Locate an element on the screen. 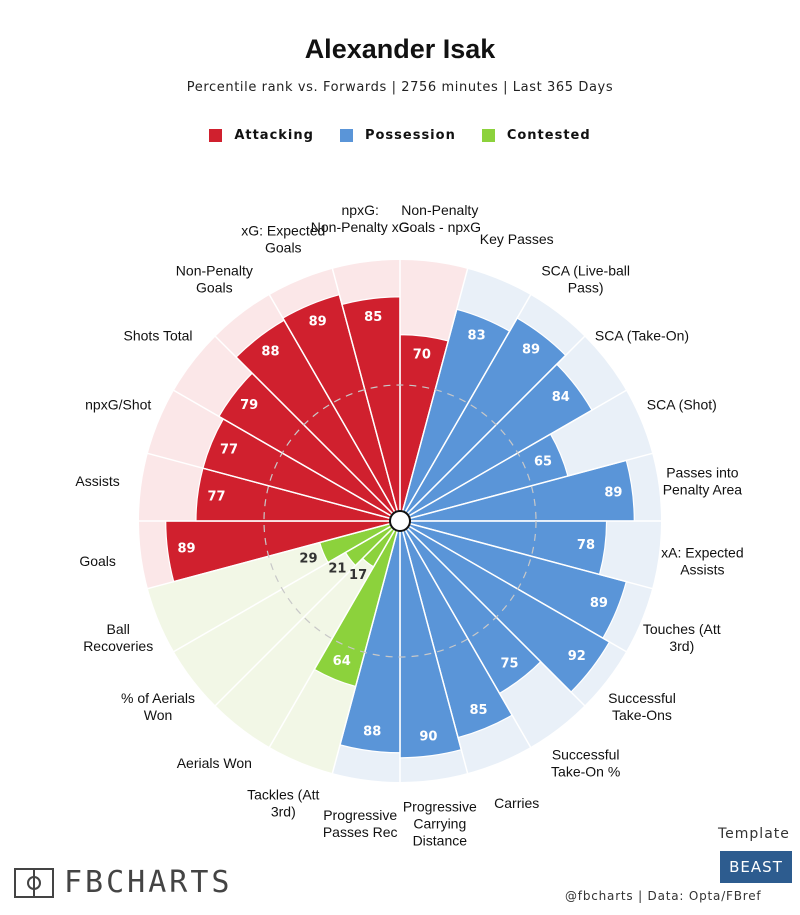  value-label-shots-total: 79 is located at coordinates (249, 405).